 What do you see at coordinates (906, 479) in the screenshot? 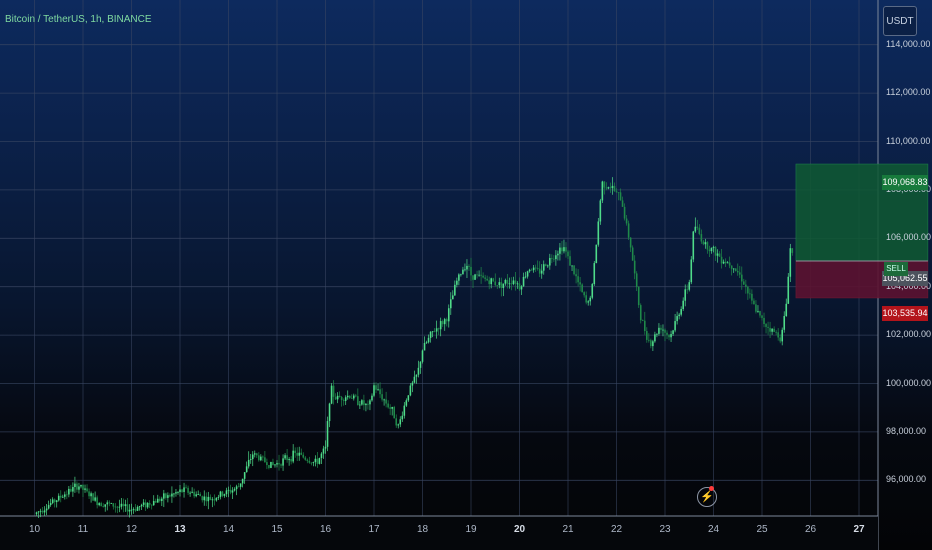
I see `y-tick-label: 96,000.00` at bounding box center [906, 479].